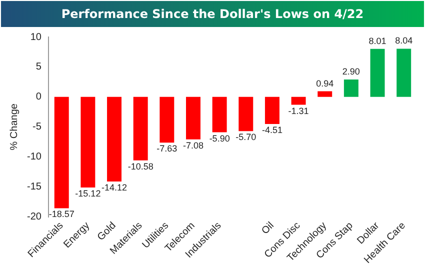 This screenshot has width=425, height=269. Describe the element at coordinates (298, 111) in the screenshot. I see `data-label: -1.31` at that location.